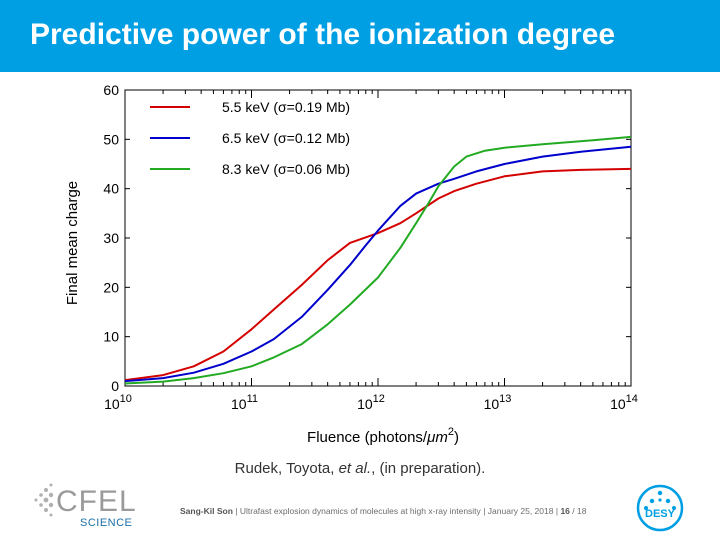 The width and height of the screenshot is (720, 540). Describe the element at coordinates (520, 511) in the screenshot. I see `footer-date: January 25, 2018` at that location.